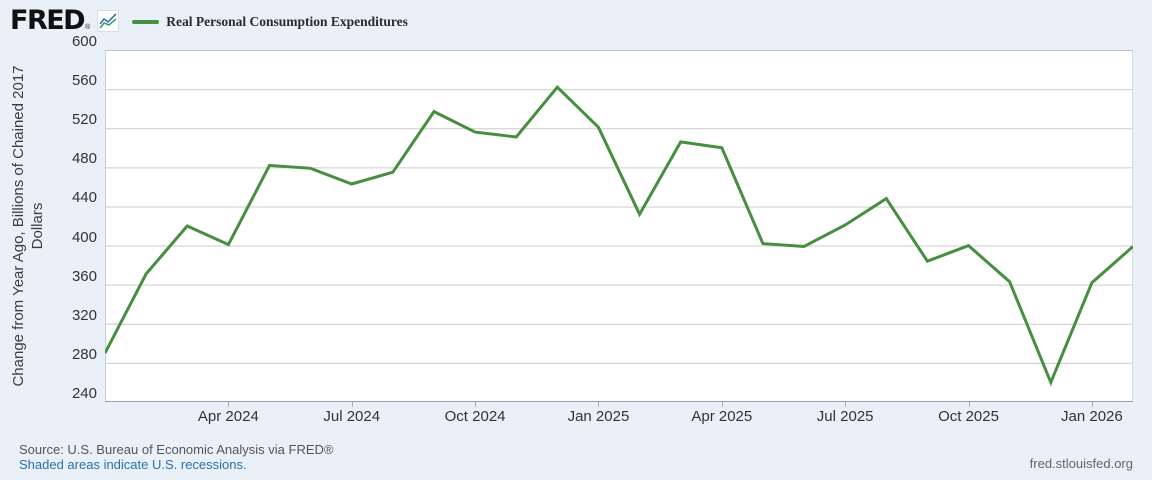 The image size is (1152, 480). What do you see at coordinates (228, 416) in the screenshot?
I see `x-tick-label: Apr 2024` at bounding box center [228, 416].